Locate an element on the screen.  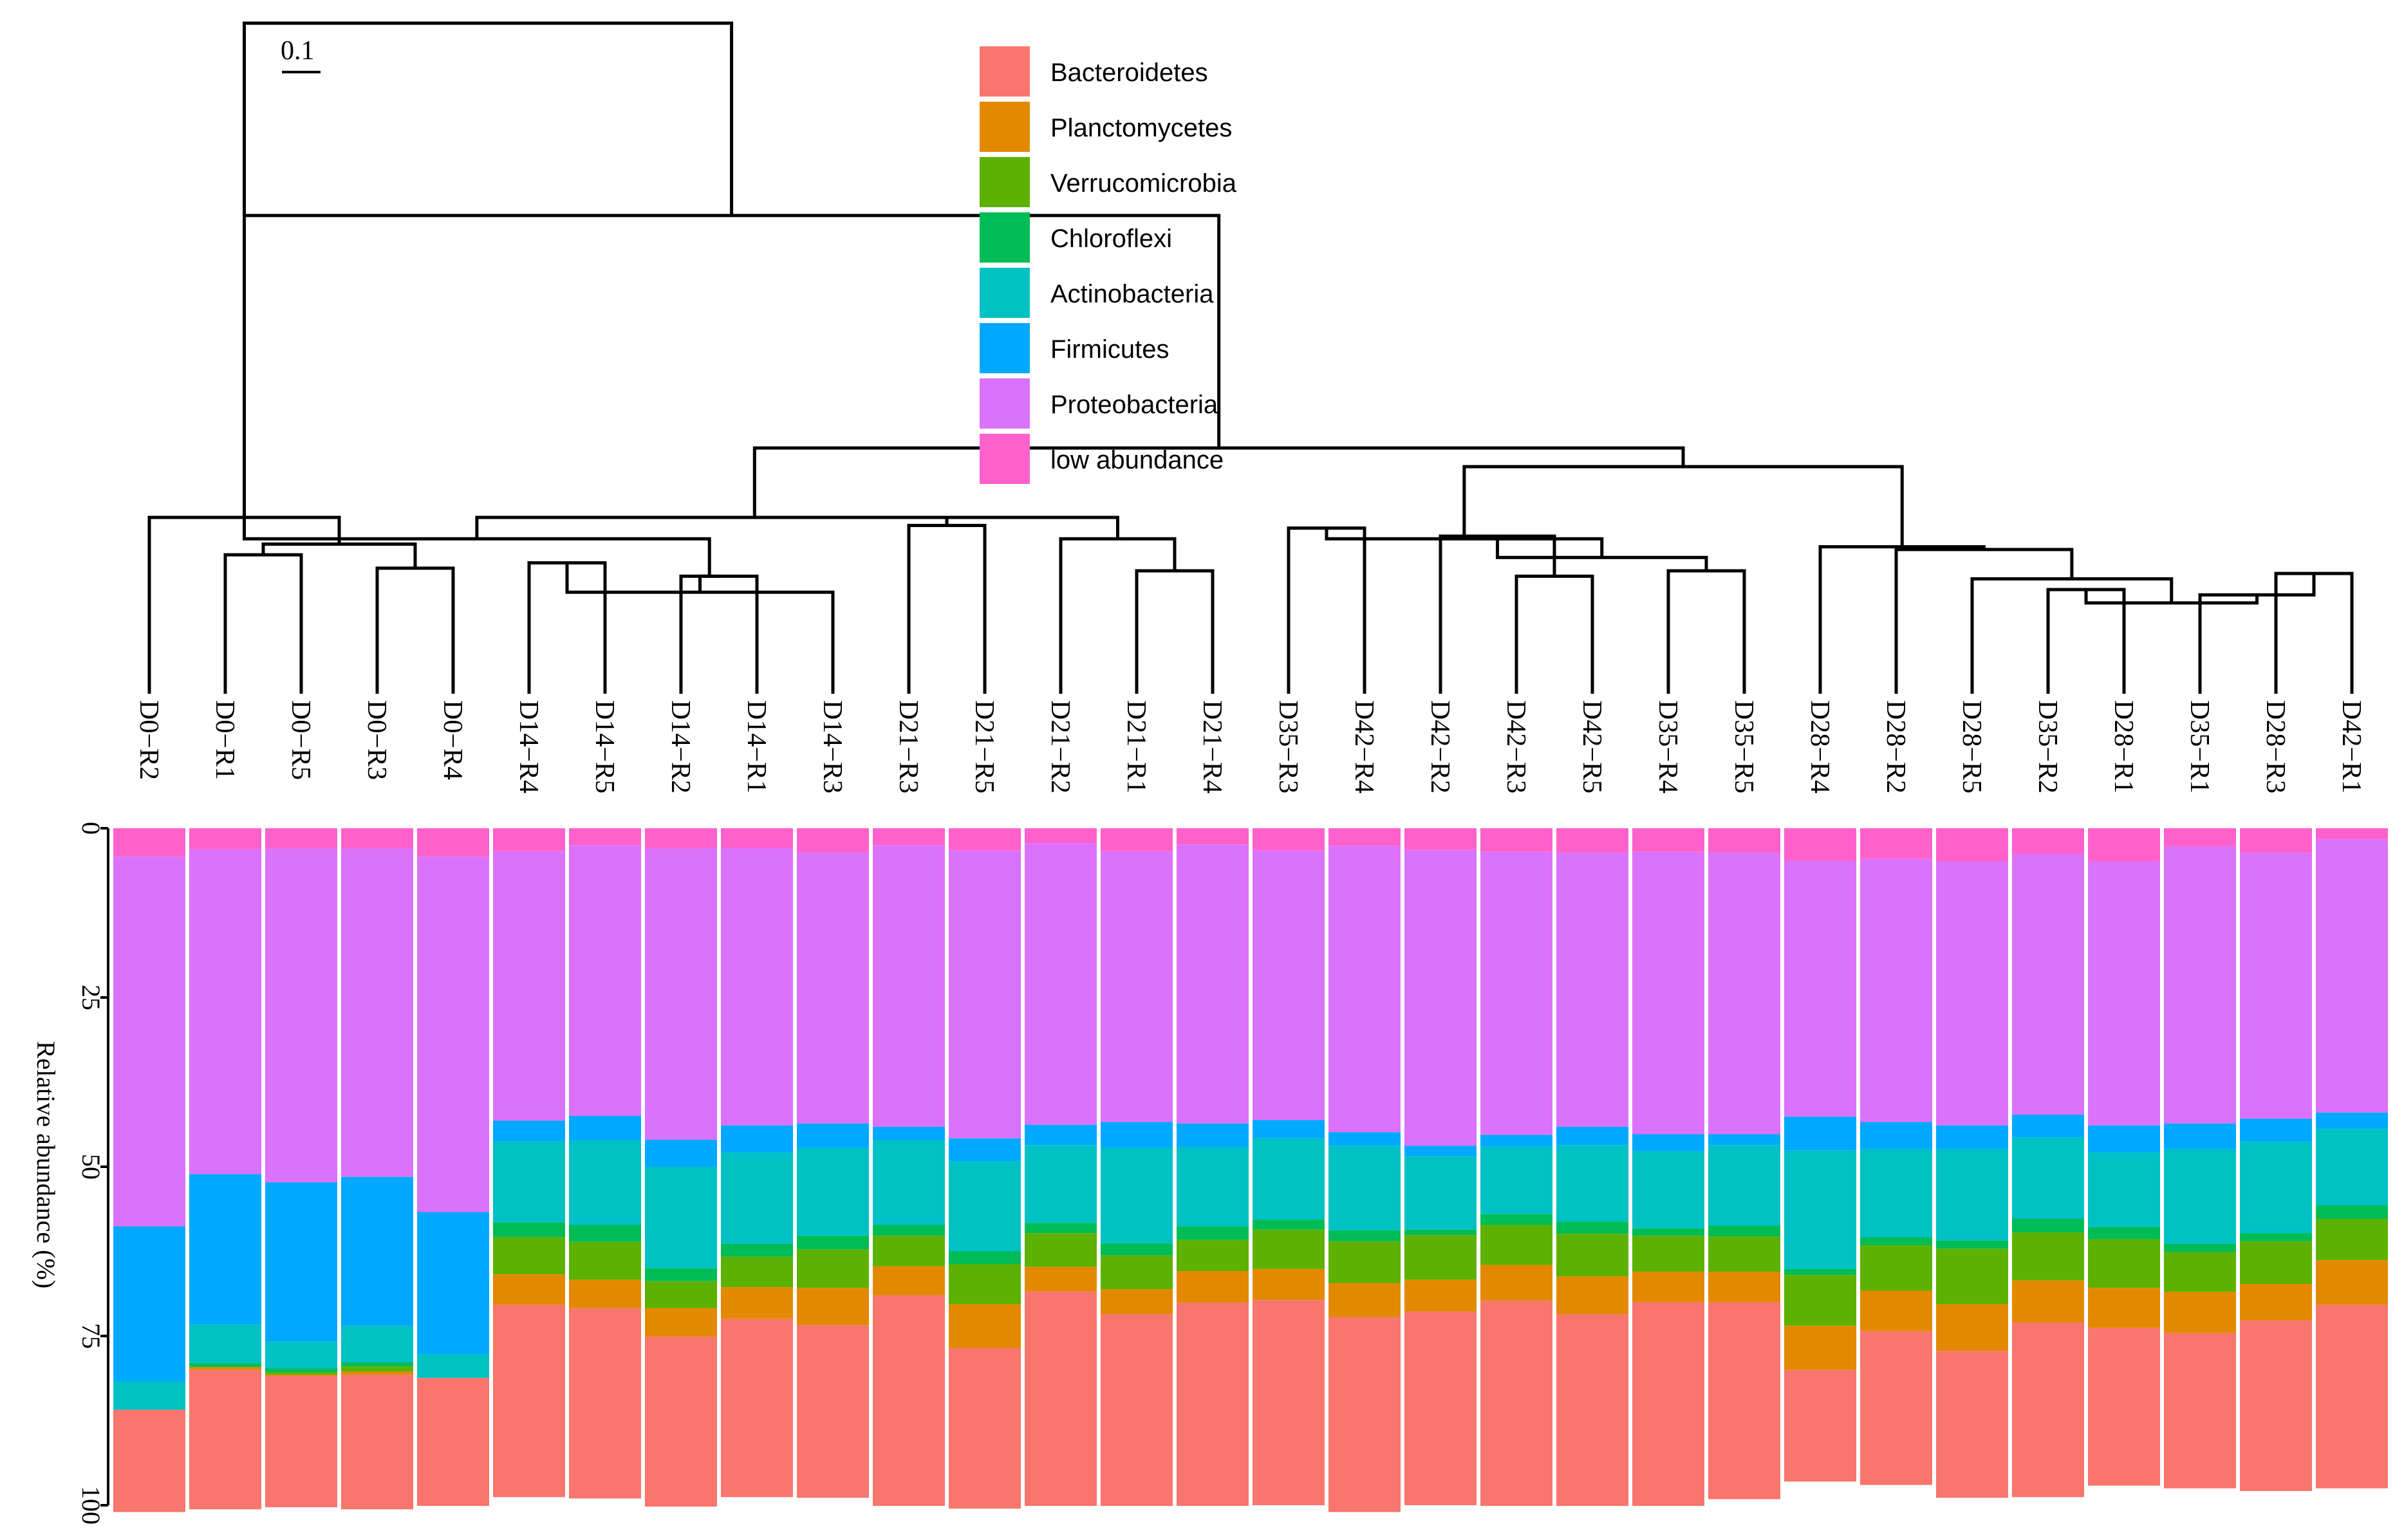
sample-label: D21−R5 is located at coordinates (984, 747).